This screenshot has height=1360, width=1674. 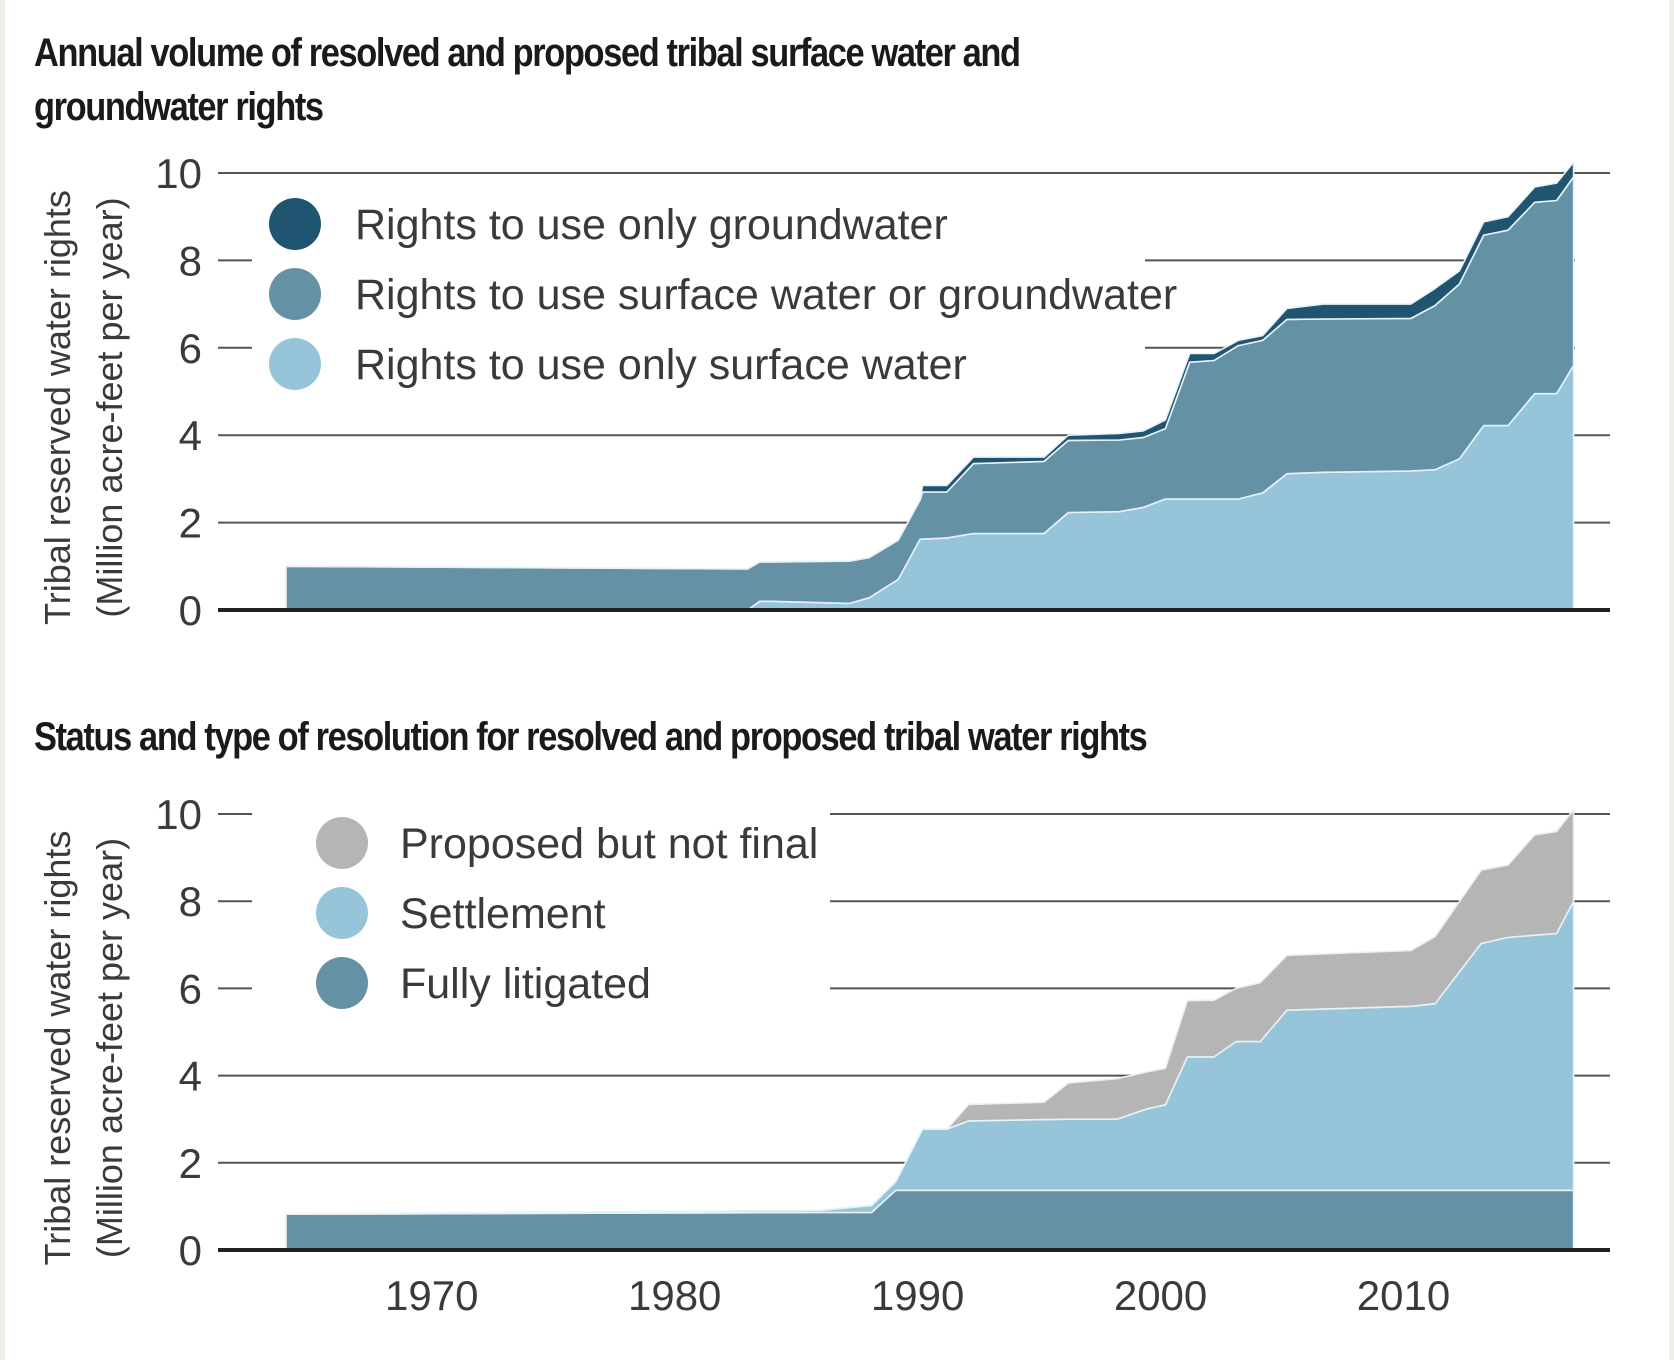 I want to click on legend-label: Settlement, so click(x=503, y=914).